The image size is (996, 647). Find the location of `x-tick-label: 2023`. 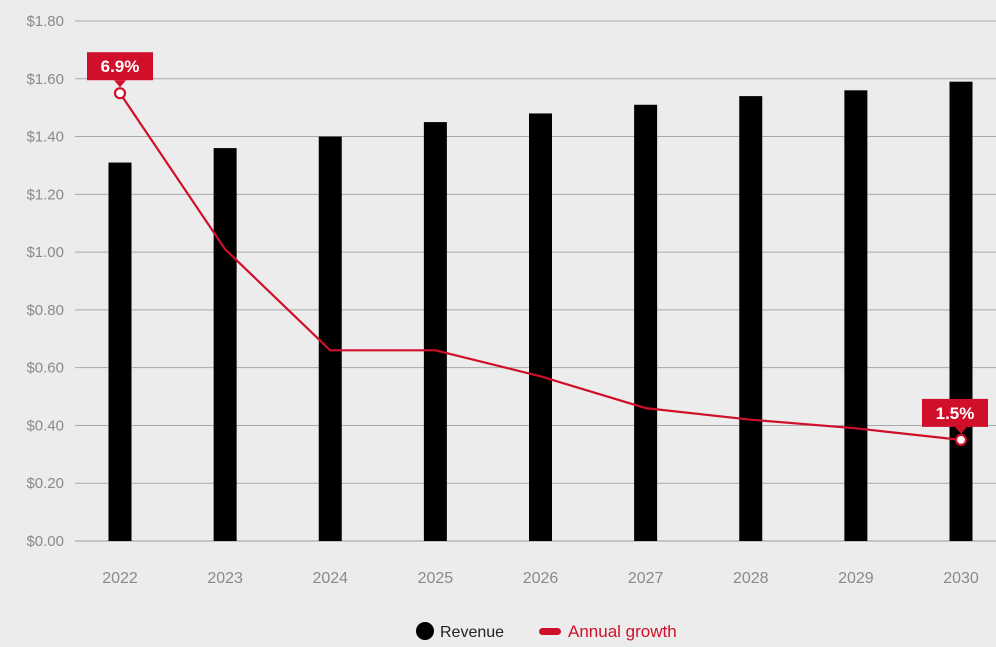

x-tick-label: 2023 is located at coordinates (225, 578).